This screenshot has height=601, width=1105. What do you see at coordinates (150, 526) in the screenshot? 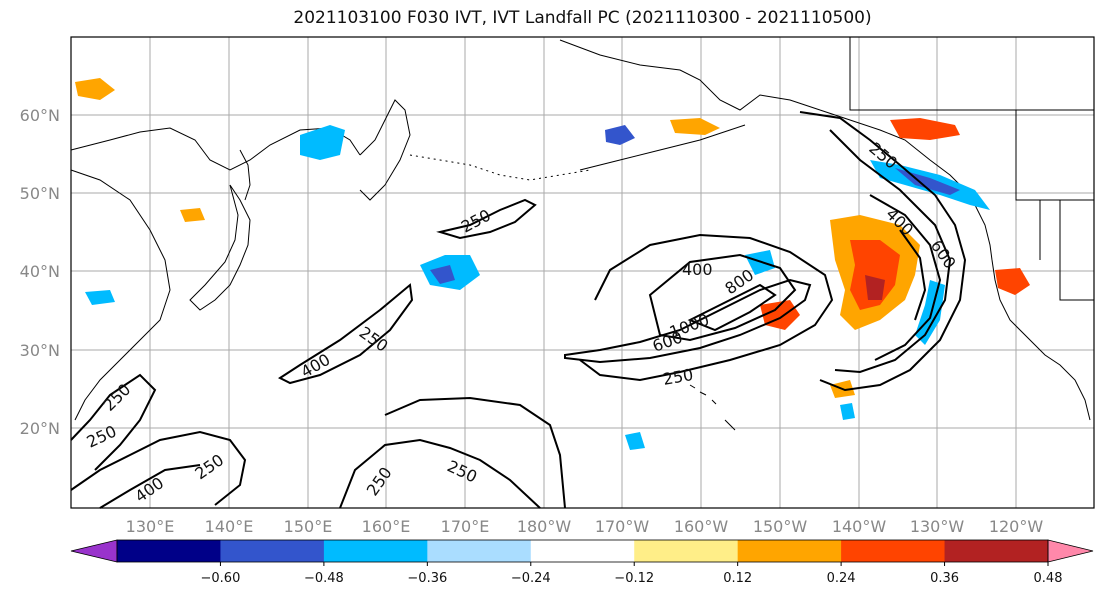
I see `lon-label: 130°E` at bounding box center [150, 526].